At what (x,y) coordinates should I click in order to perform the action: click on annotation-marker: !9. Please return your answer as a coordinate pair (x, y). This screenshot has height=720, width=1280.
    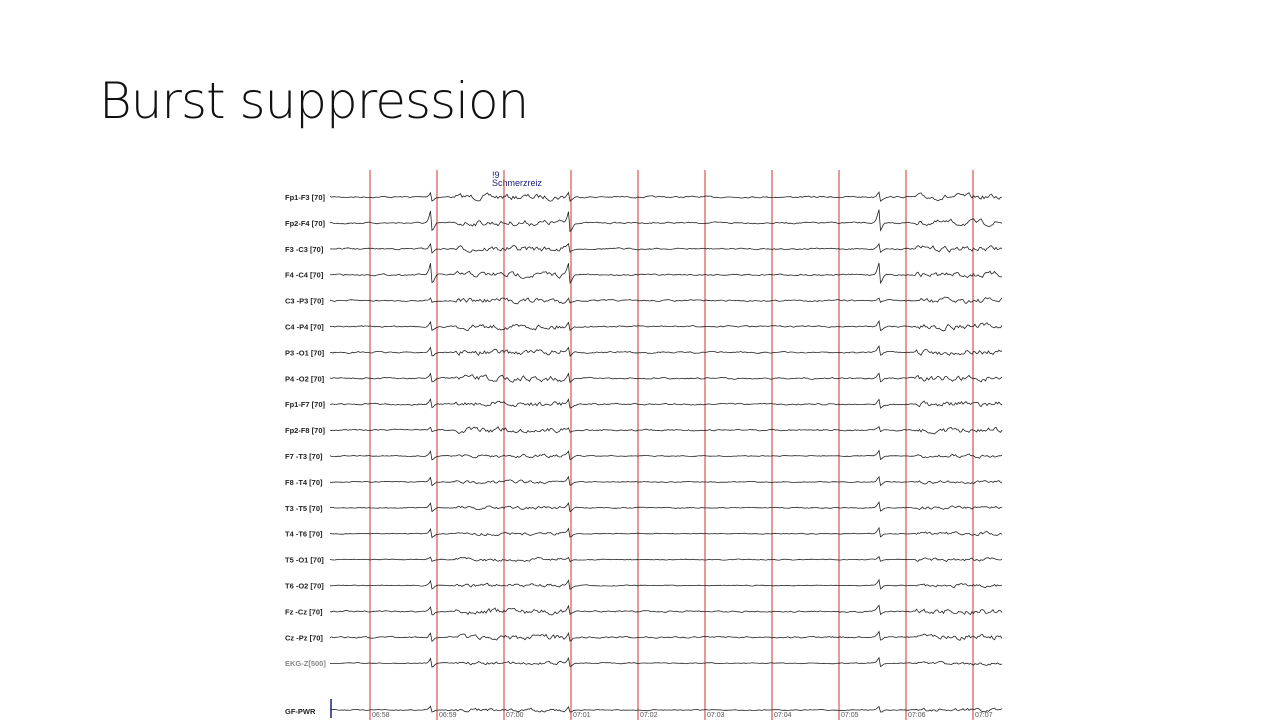
    Looking at the image, I should click on (496, 175).